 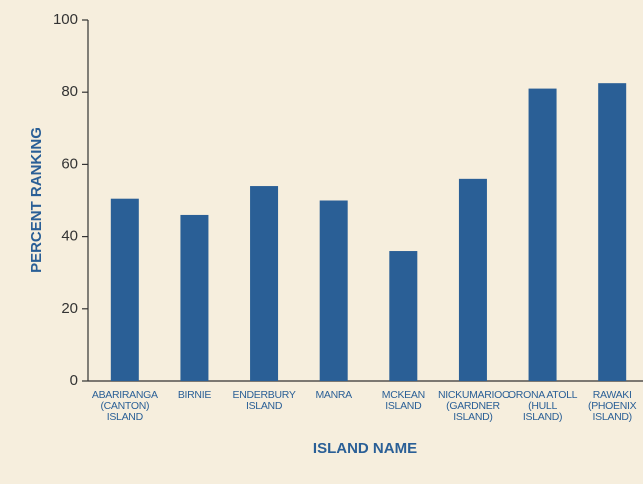 I want to click on y-tick-label: 20, so click(x=69, y=308).